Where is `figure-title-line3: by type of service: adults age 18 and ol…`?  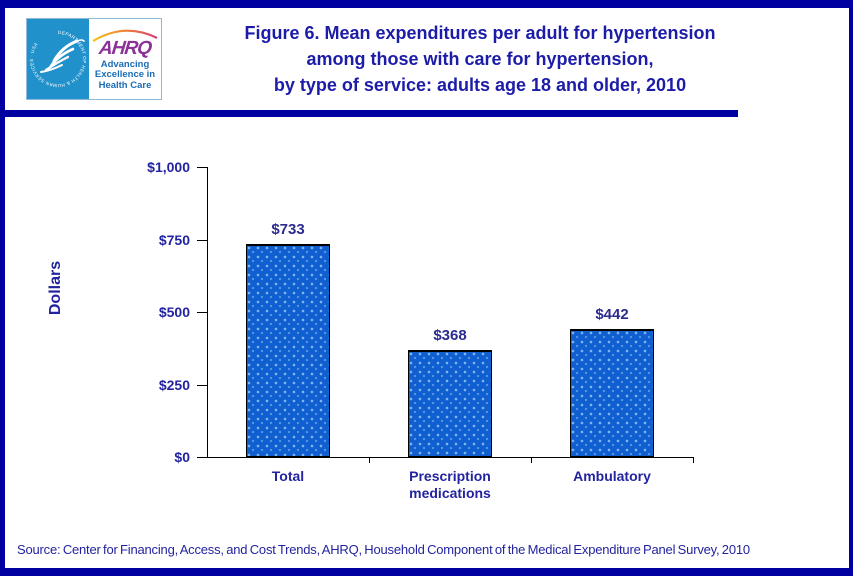 figure-title-line3: by type of service: adults age 18 and ol… is located at coordinates (480, 85).